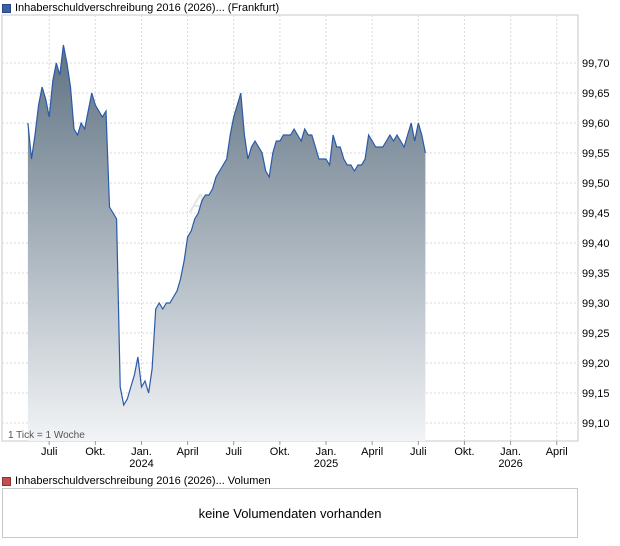 This screenshot has height=546, width=620. What do you see at coordinates (326, 464) in the screenshot?
I see `x-tick-year: 2025` at bounding box center [326, 464].